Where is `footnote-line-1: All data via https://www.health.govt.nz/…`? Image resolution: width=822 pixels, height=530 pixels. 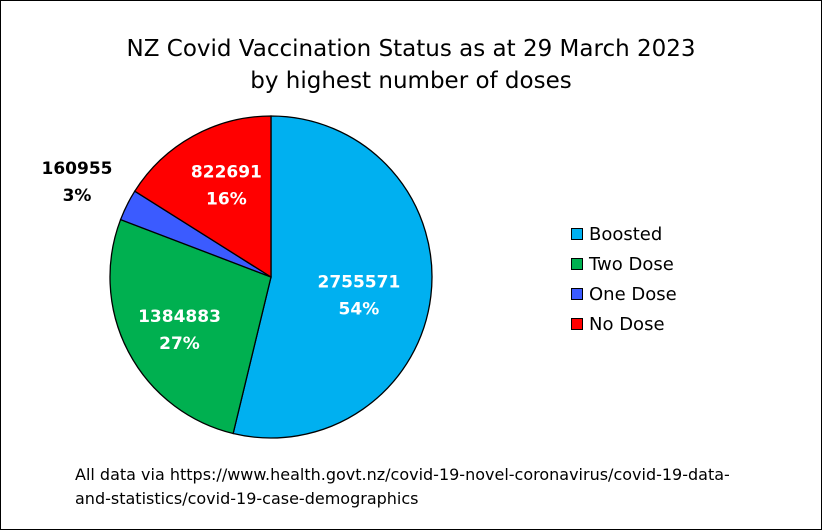 footnote-line-1: All data via https://www.health.govt.nz/… is located at coordinates (402, 474).